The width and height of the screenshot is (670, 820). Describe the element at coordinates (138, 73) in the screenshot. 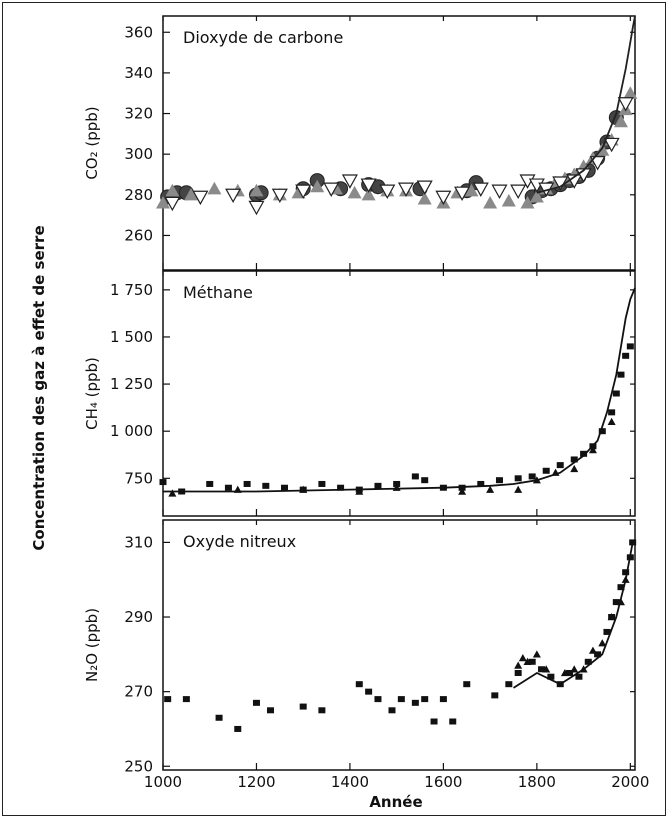

I see `y-tick-label: 340` at that location.